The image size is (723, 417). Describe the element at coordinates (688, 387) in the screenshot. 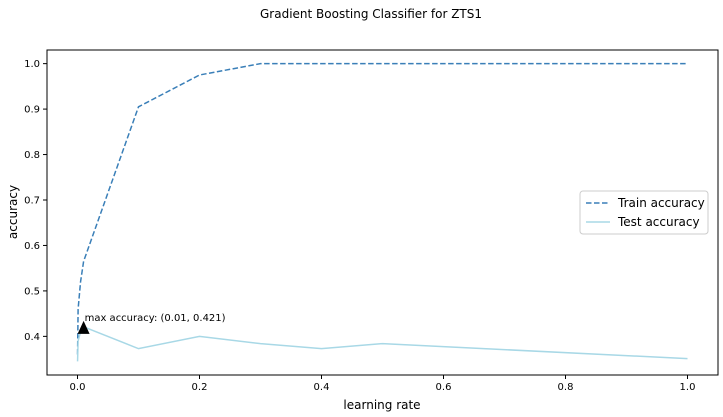

I see `x-tick-label: 1.0` at that location.